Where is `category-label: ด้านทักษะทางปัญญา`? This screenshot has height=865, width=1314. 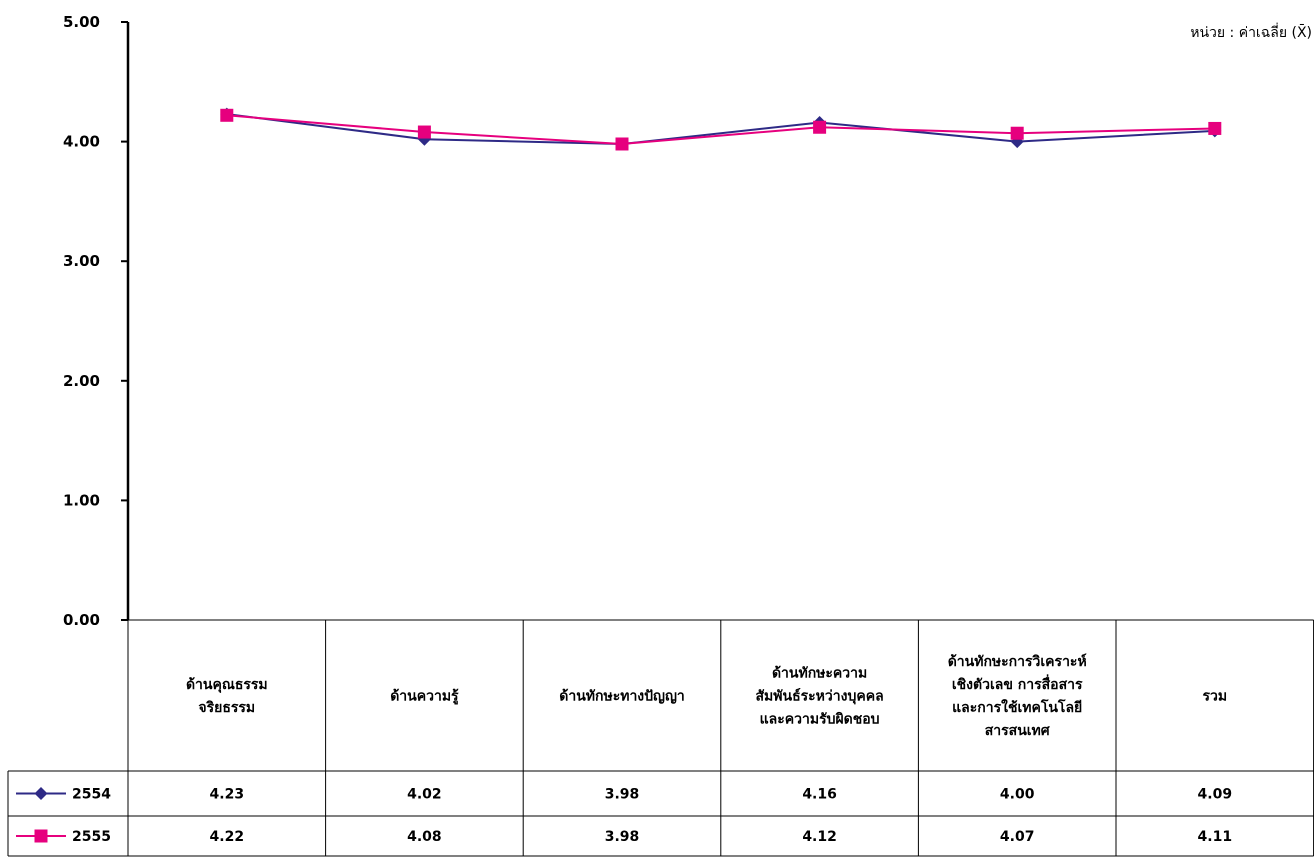
category-label: ด้านทักษะทางปัญญา is located at coordinates (622, 697).